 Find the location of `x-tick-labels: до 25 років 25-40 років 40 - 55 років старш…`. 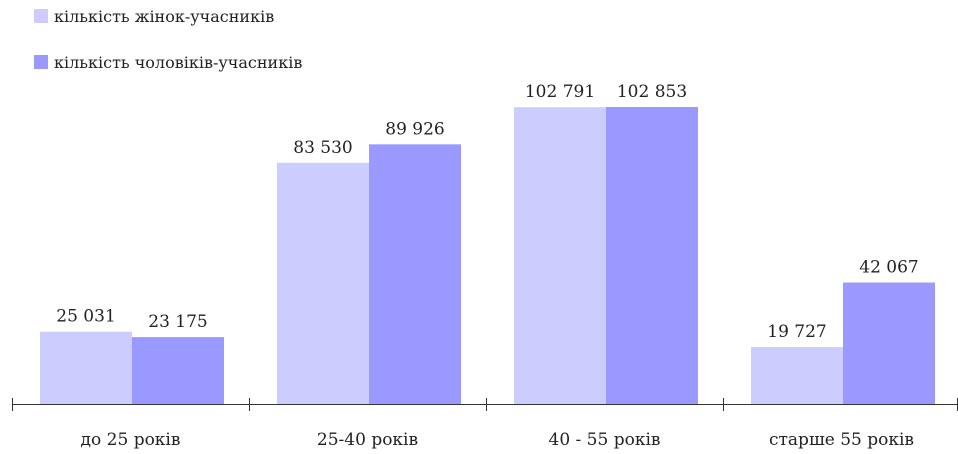

x-tick-labels: до 25 років 25-40 років 40 - 55 років старш… is located at coordinates (497, 440).